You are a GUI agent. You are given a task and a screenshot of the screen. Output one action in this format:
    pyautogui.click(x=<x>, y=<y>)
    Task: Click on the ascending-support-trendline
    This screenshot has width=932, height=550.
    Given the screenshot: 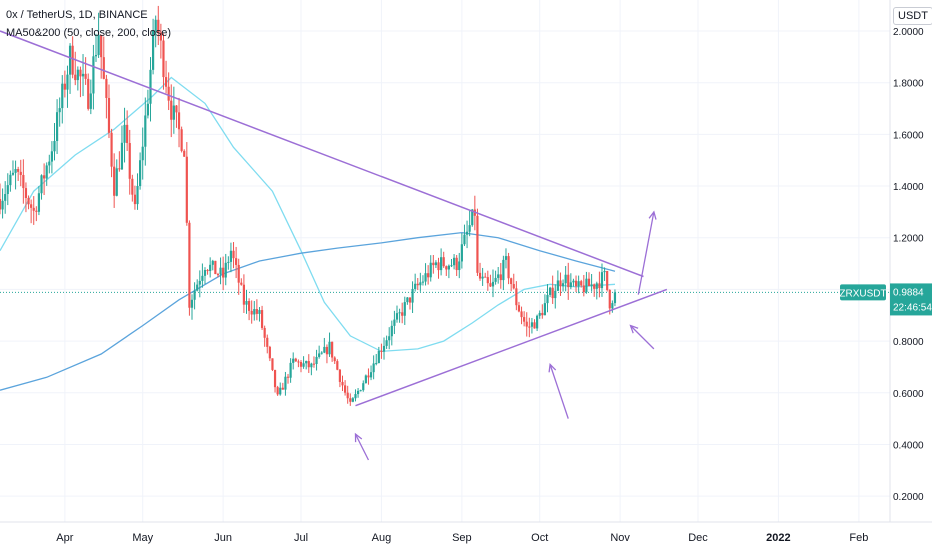 What is the action you would take?
    pyautogui.click(x=511, y=347)
    